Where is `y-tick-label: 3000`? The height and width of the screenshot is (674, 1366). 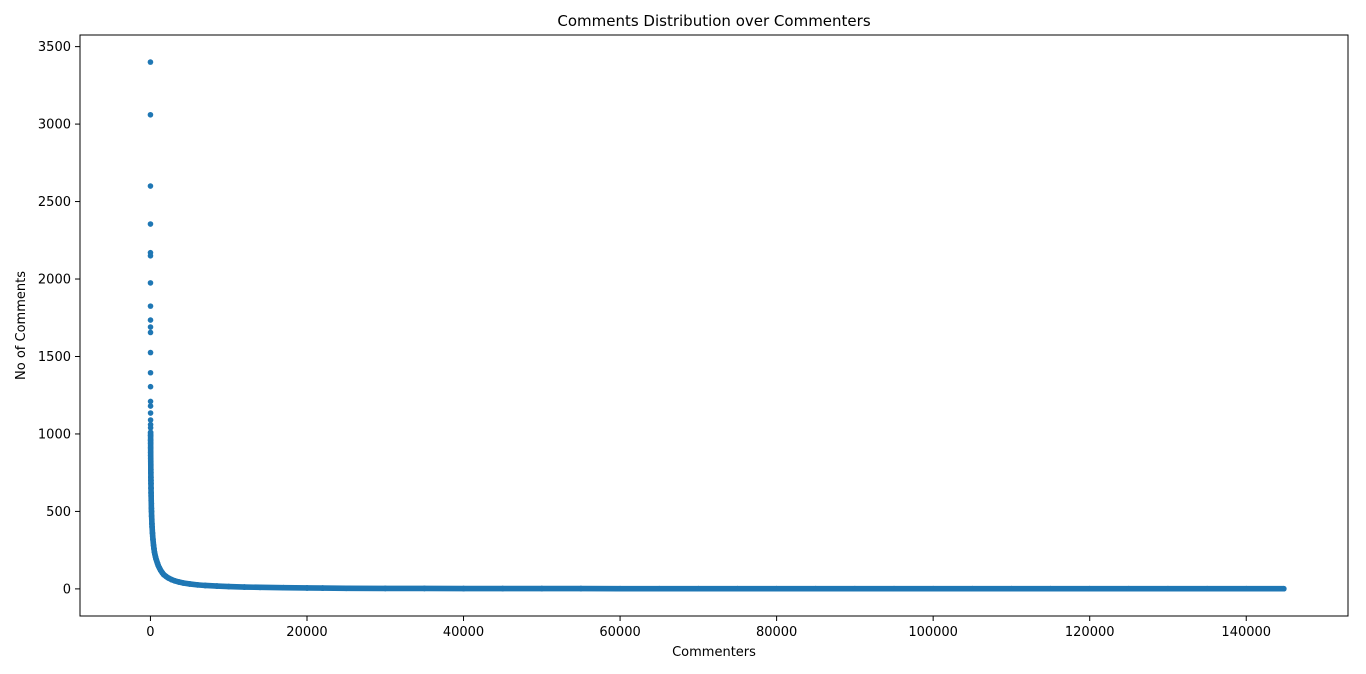 y-tick-label: 3000 is located at coordinates (54, 125).